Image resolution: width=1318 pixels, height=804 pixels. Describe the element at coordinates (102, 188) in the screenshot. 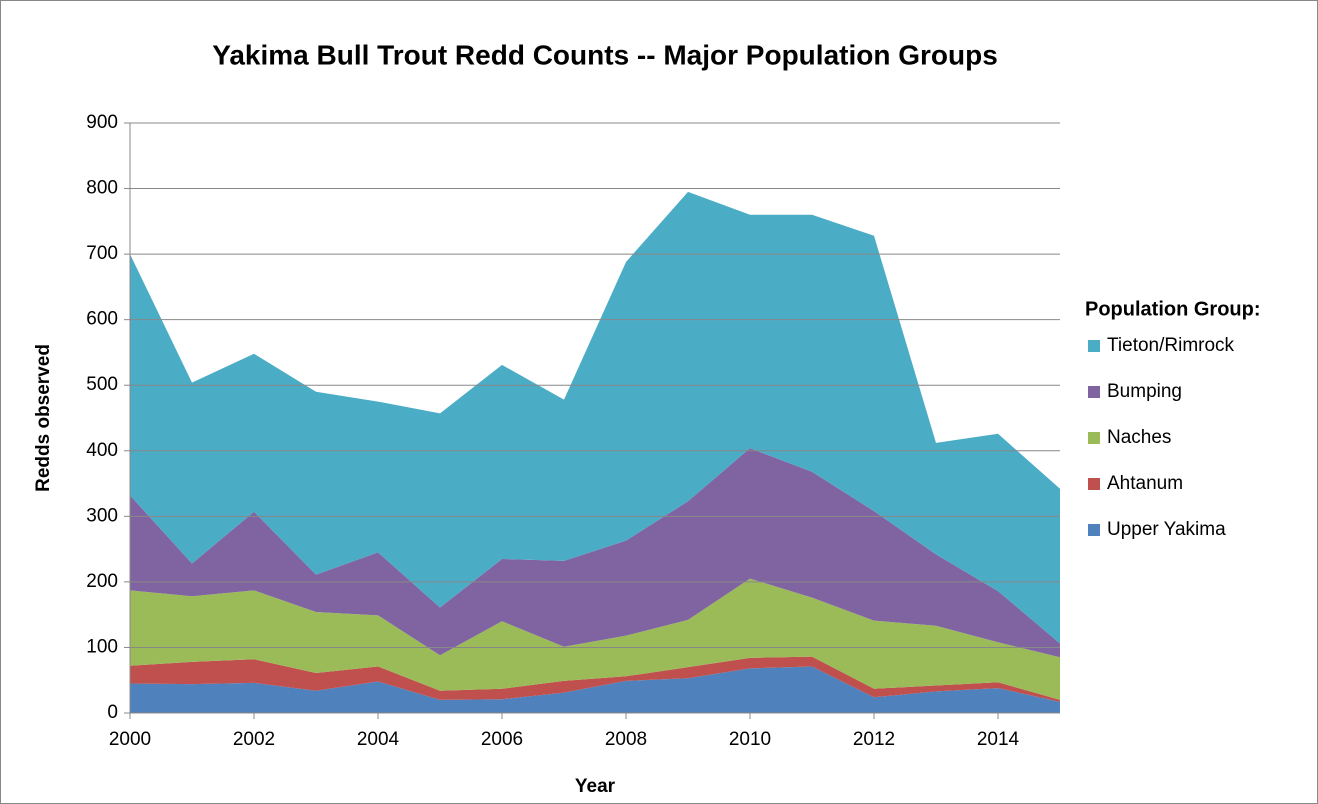

I see `y-tick-label: 800` at that location.